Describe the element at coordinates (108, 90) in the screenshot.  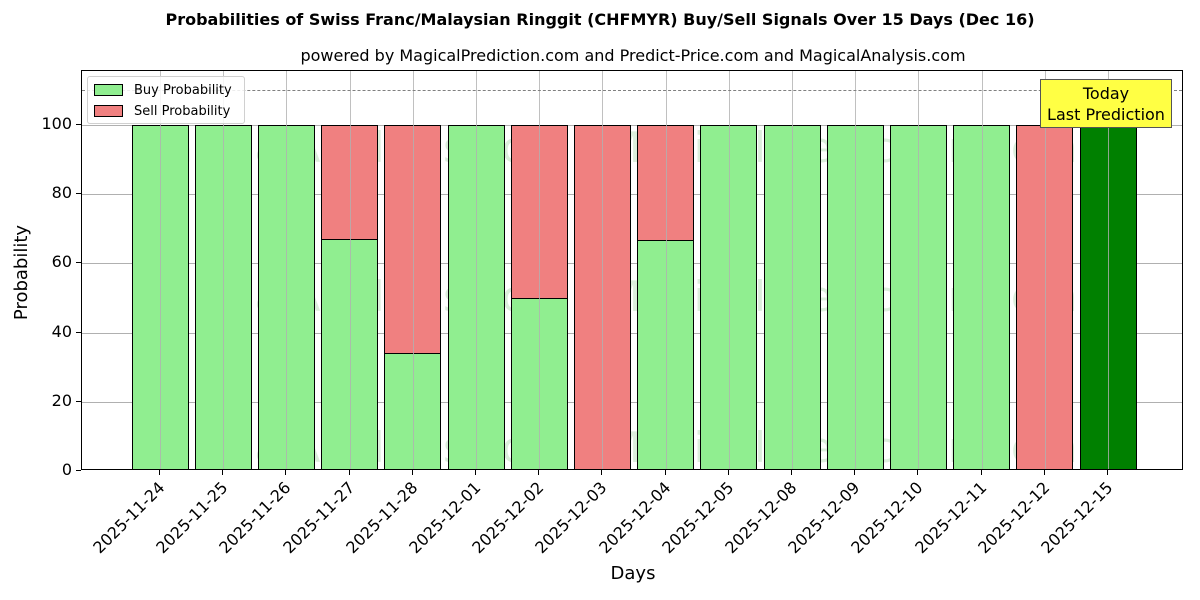
I see `buy-swatch-icon` at that location.